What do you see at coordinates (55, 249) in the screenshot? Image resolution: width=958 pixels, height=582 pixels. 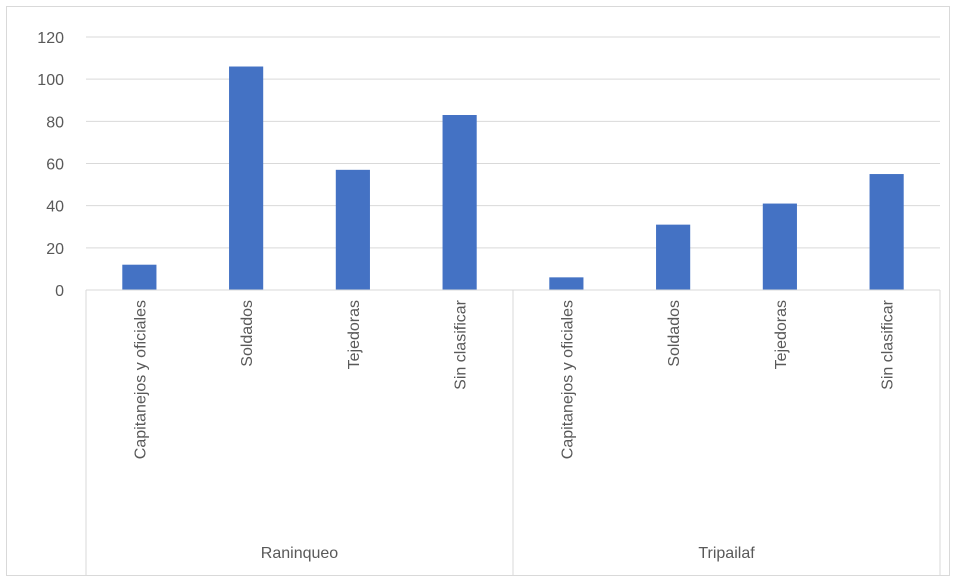 I see `y-tick-label-20: 20` at bounding box center [55, 249].